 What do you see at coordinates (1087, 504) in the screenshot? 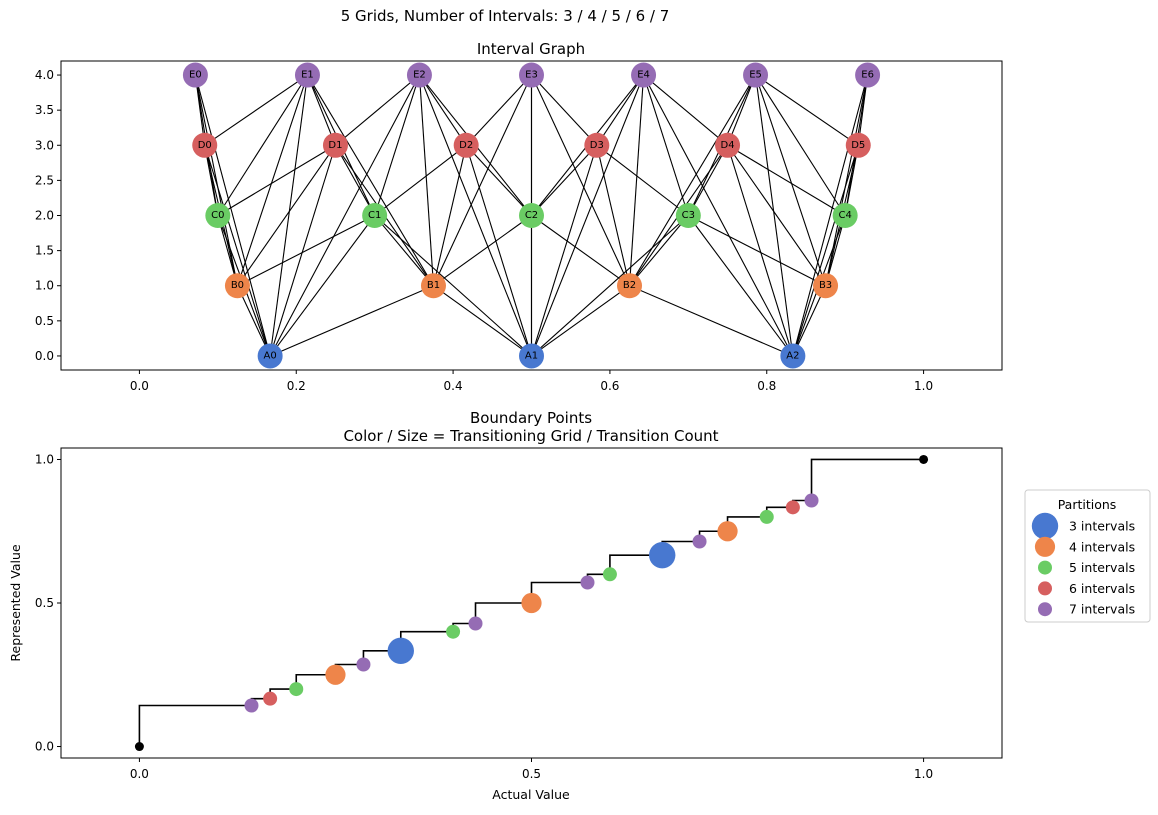
I see `legend-title: Partitions` at bounding box center [1087, 504].